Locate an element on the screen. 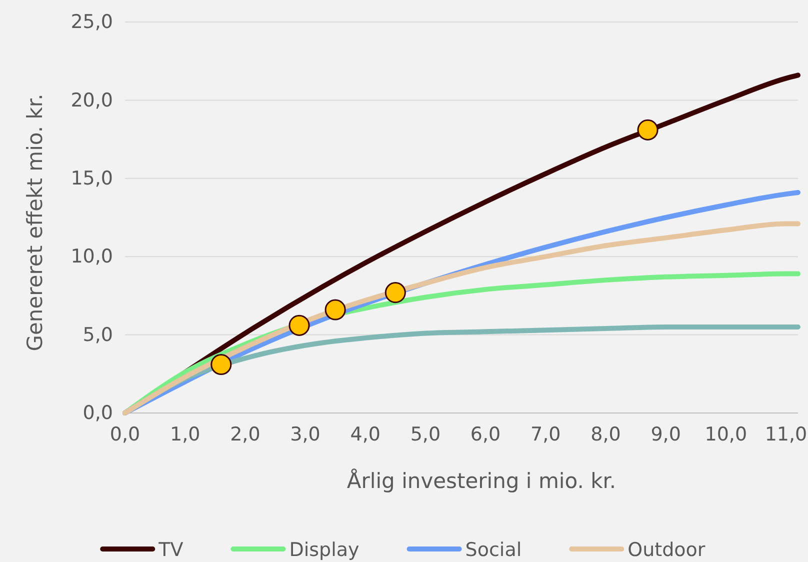 The width and height of the screenshot is (808, 562). legend-label: Display is located at coordinates (324, 550).